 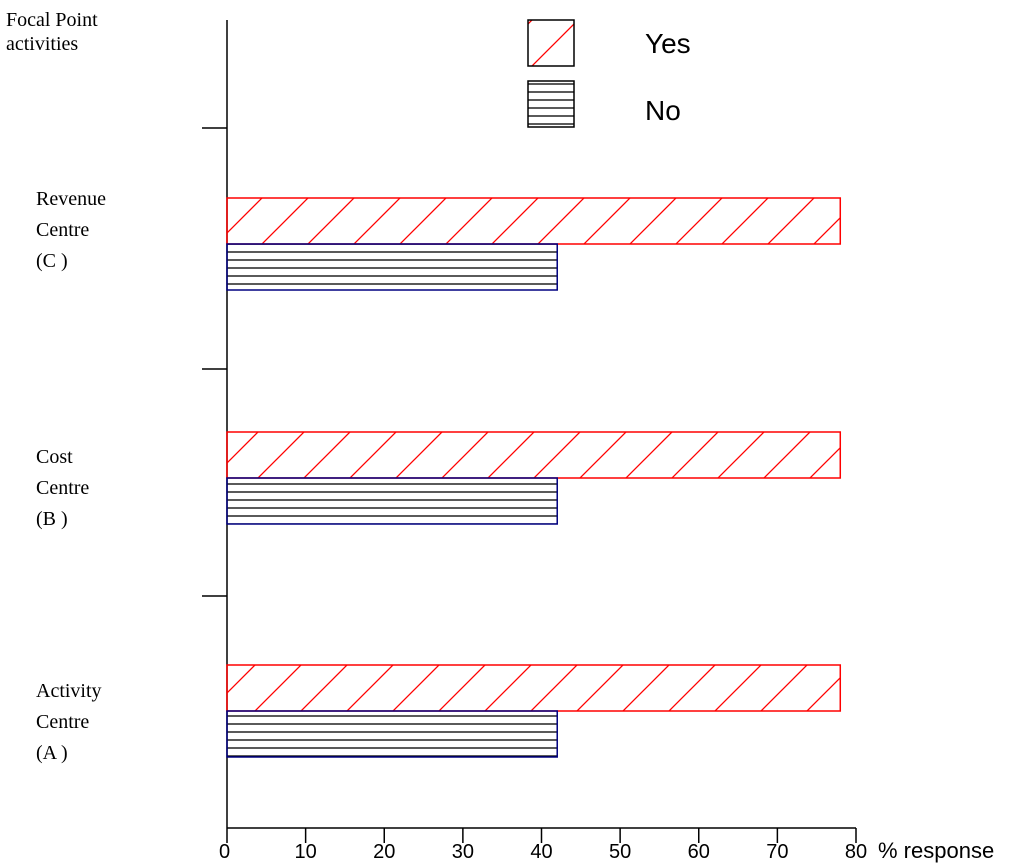 I want to click on category-label-3: Revenue Centre (C ), so click(x=71, y=230).